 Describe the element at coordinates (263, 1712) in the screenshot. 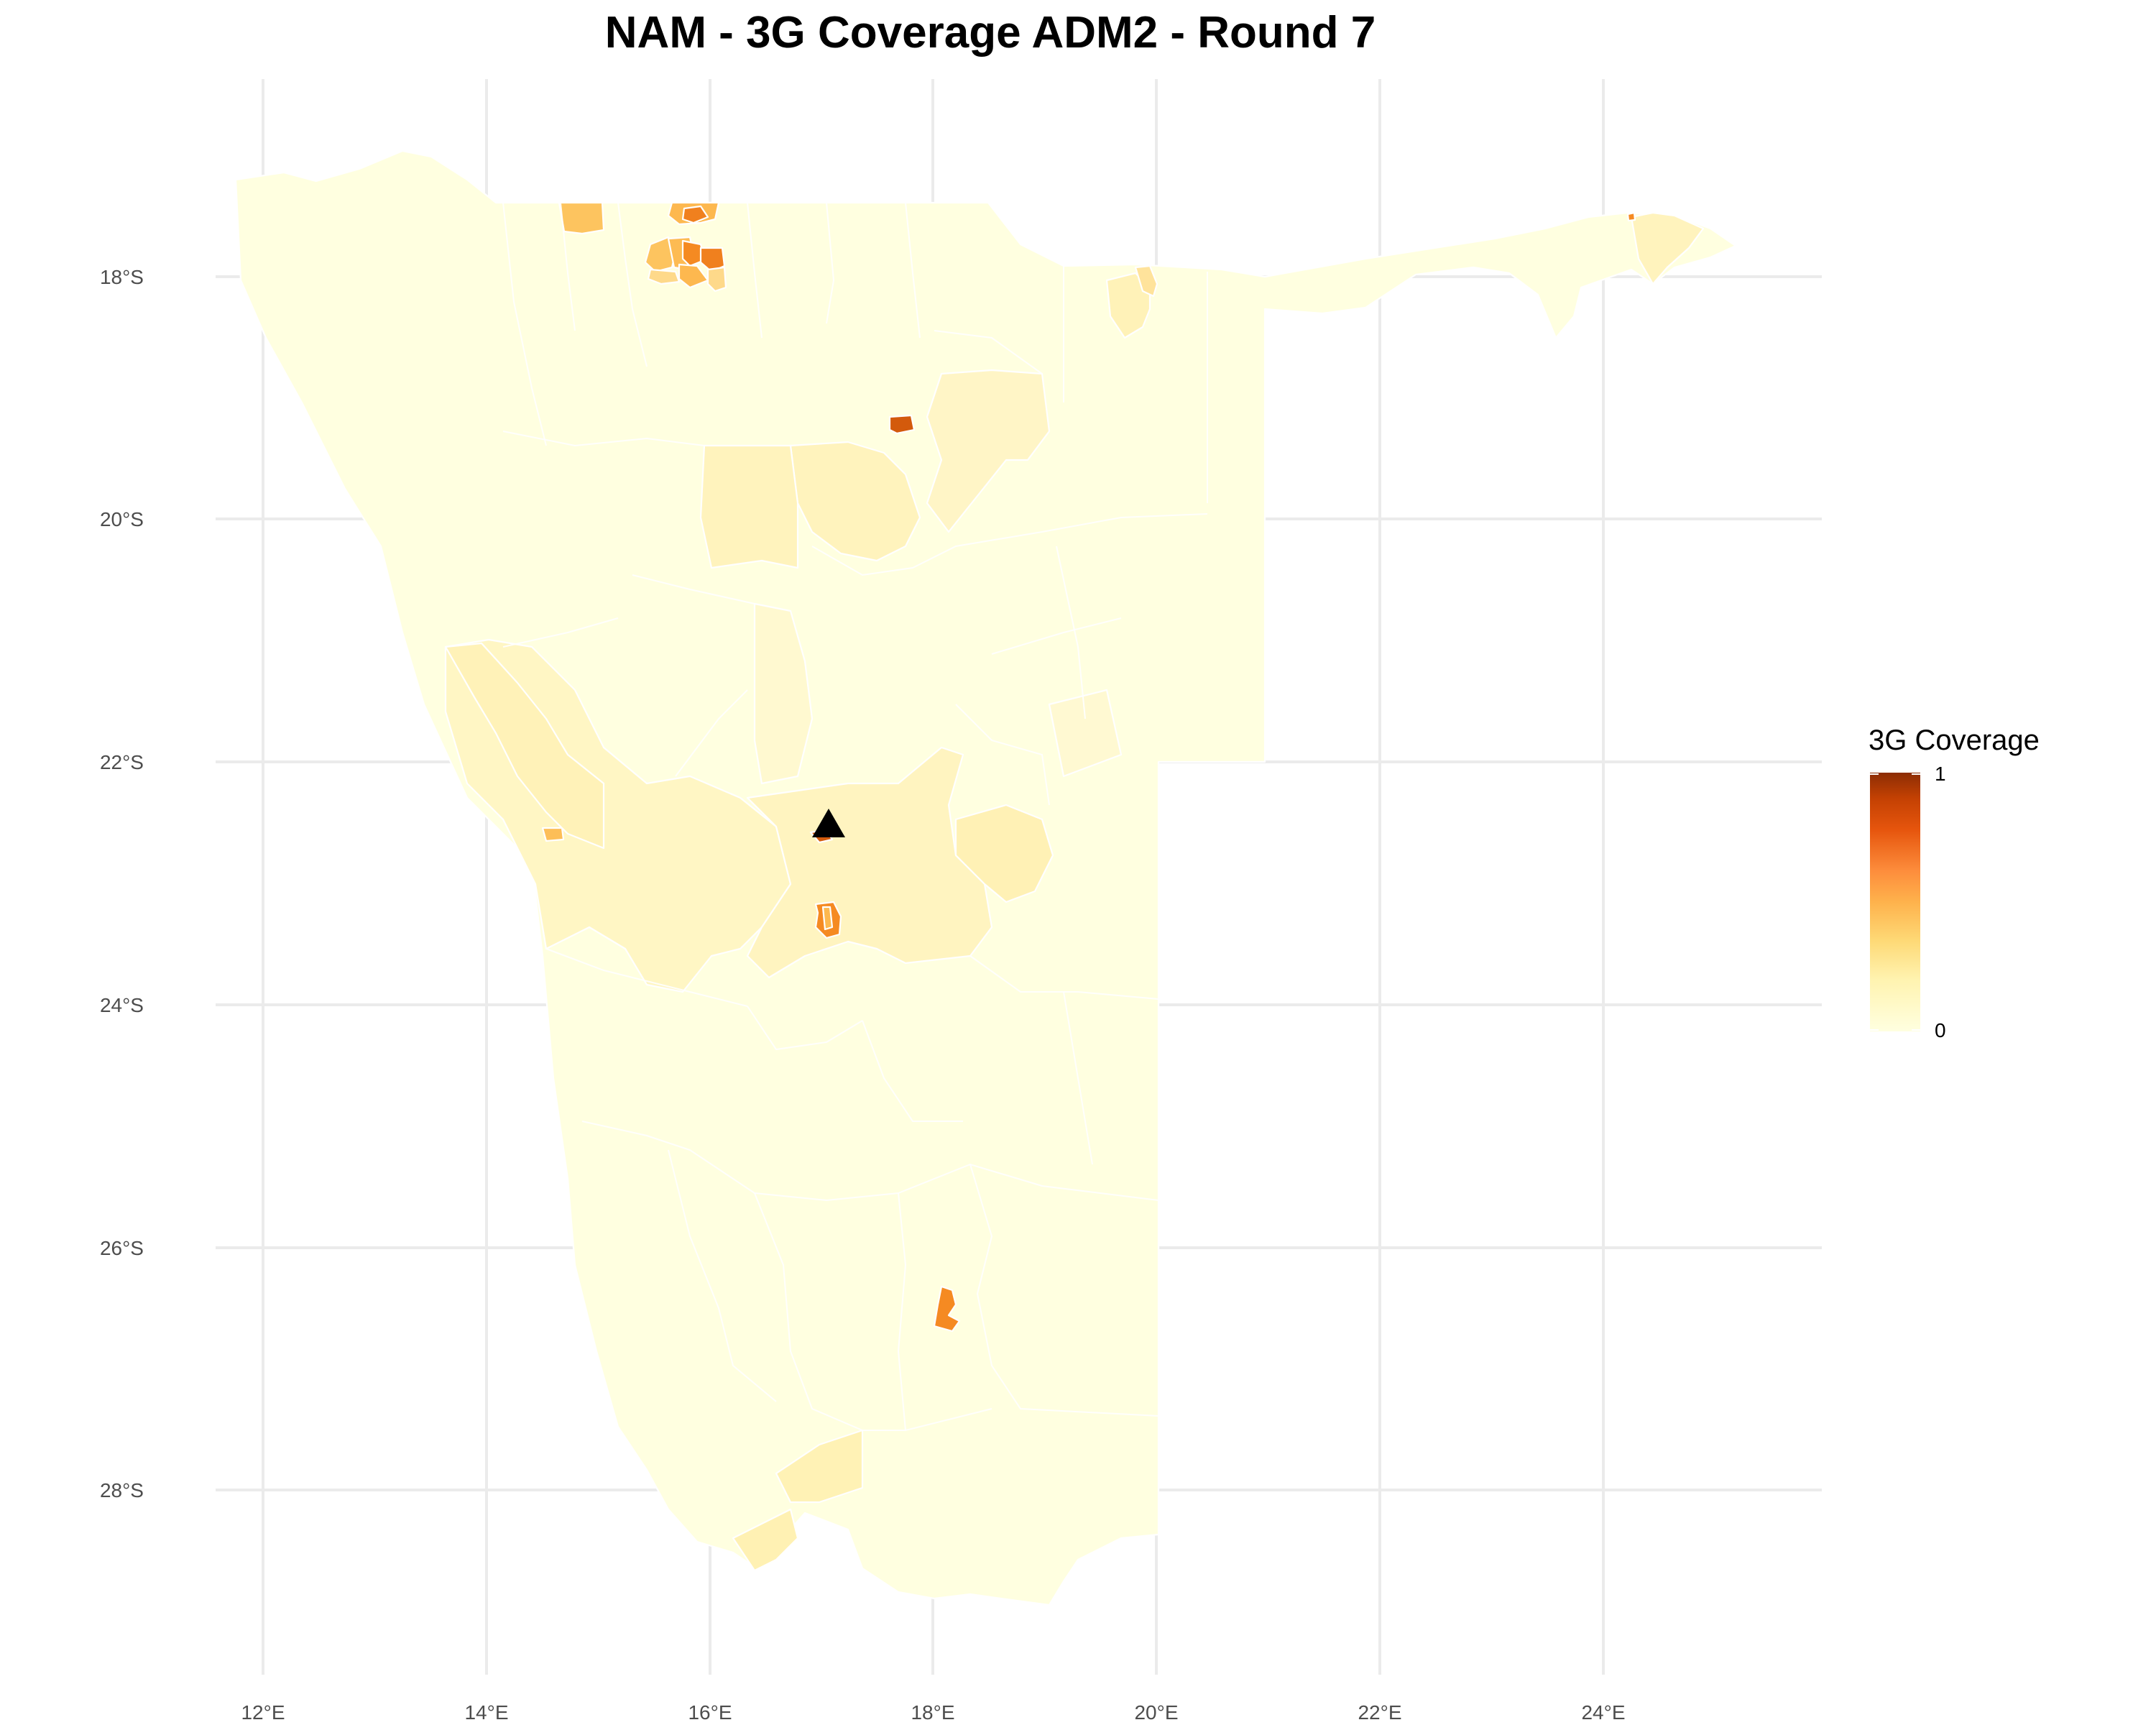

I see `x-tick-label: 12°E` at that location.